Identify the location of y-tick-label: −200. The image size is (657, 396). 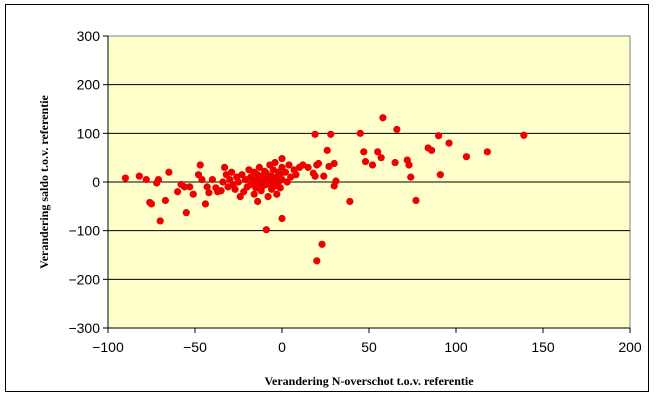
(84, 279).